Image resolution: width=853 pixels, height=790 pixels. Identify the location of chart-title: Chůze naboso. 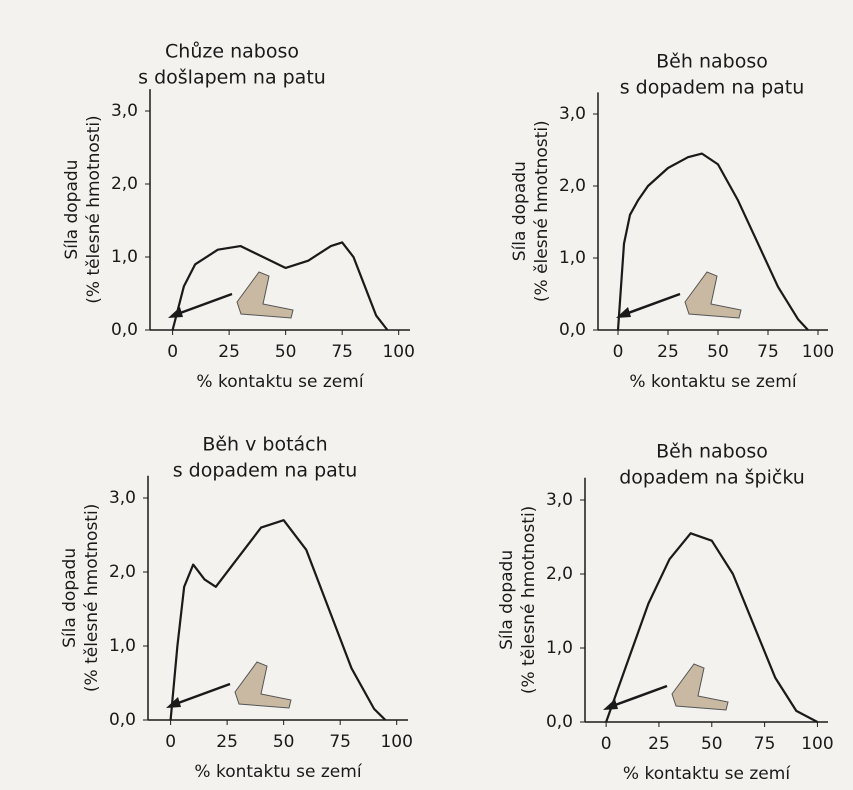
(232, 52).